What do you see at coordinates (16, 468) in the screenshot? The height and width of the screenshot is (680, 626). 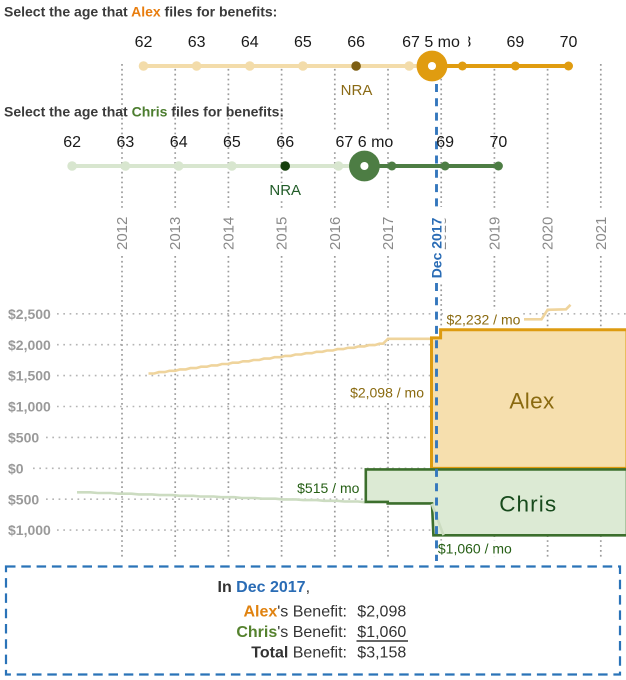 I see `svg-text: $0` at bounding box center [16, 468].